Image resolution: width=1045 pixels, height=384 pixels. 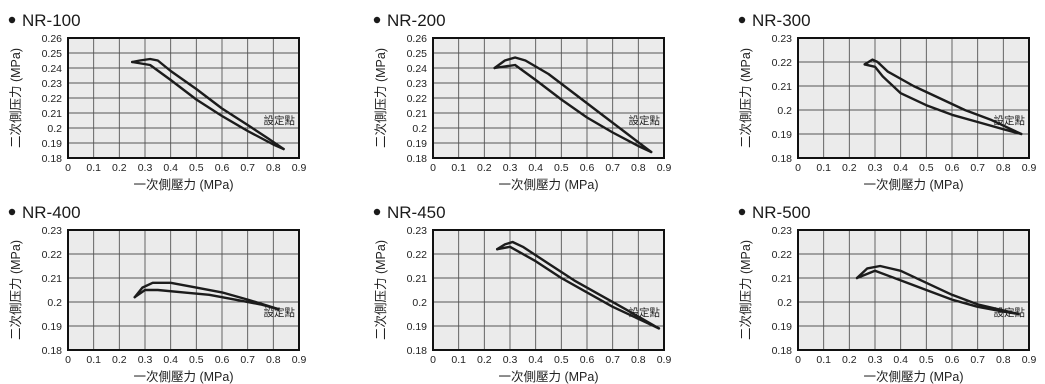 What do you see at coordinates (417, 69) in the screenshot?
I see `y-tick-label: 0.24` at bounding box center [417, 69].